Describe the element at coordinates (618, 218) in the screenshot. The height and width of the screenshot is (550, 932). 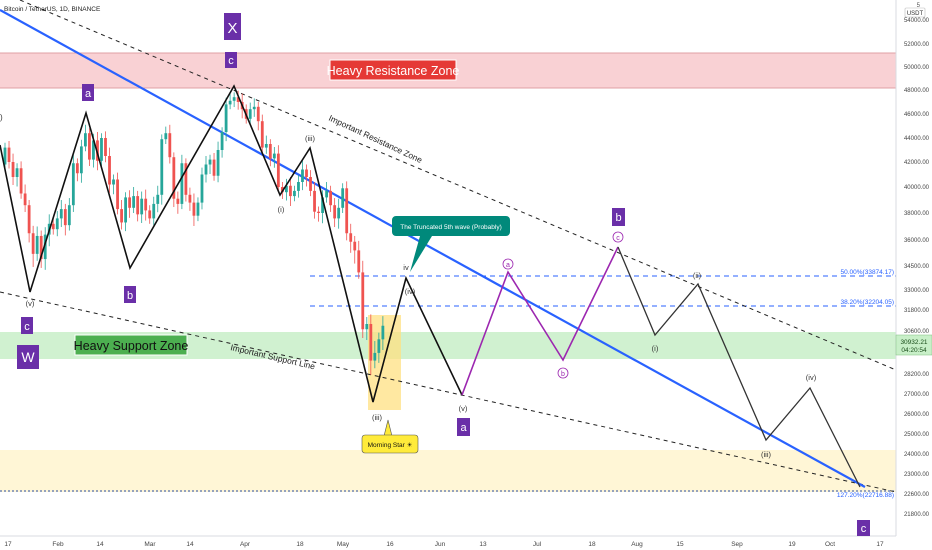
I see `wave-b-right-label: b` at that location.